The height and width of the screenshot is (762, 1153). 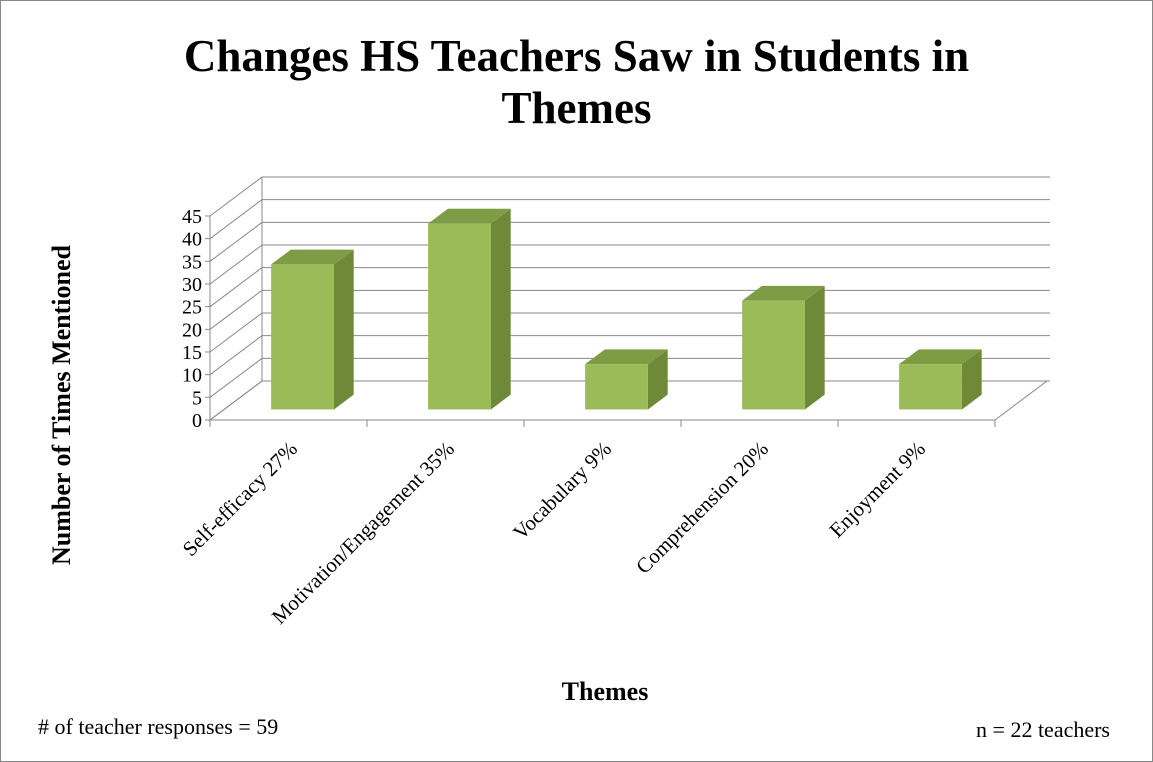 I want to click on x-axis-title: Themes, so click(x=605, y=691).